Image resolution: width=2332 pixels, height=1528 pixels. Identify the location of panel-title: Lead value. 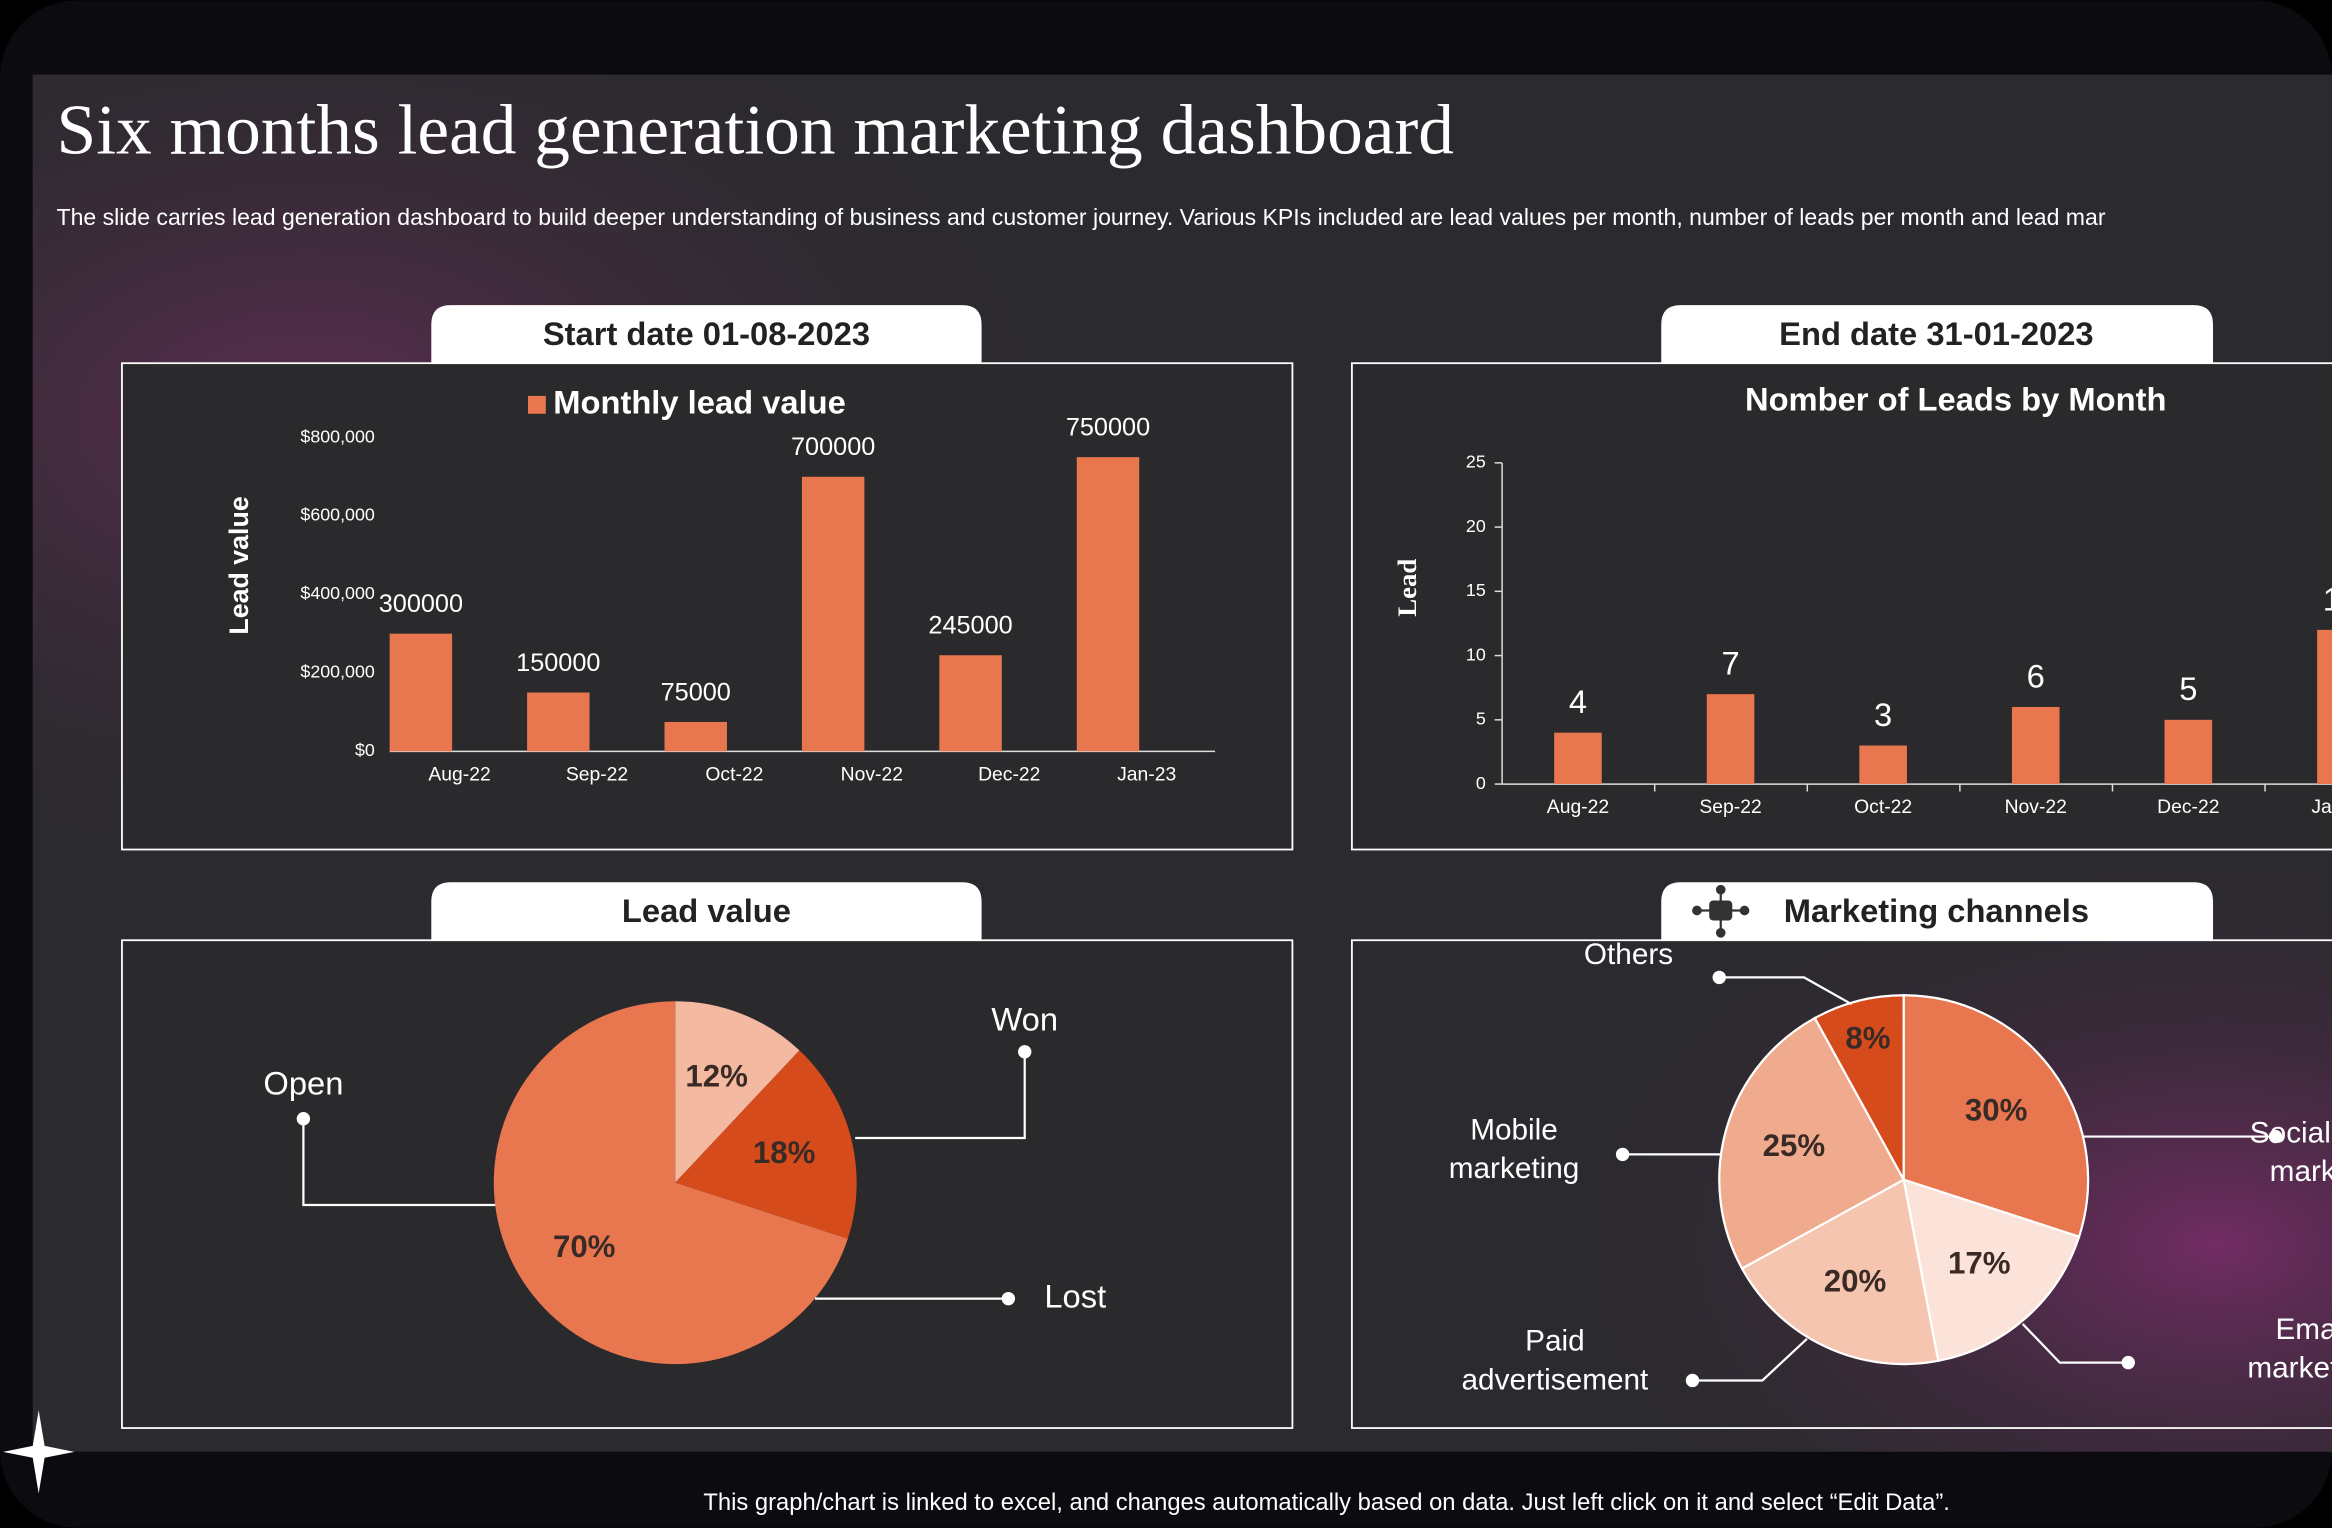
(706, 910).